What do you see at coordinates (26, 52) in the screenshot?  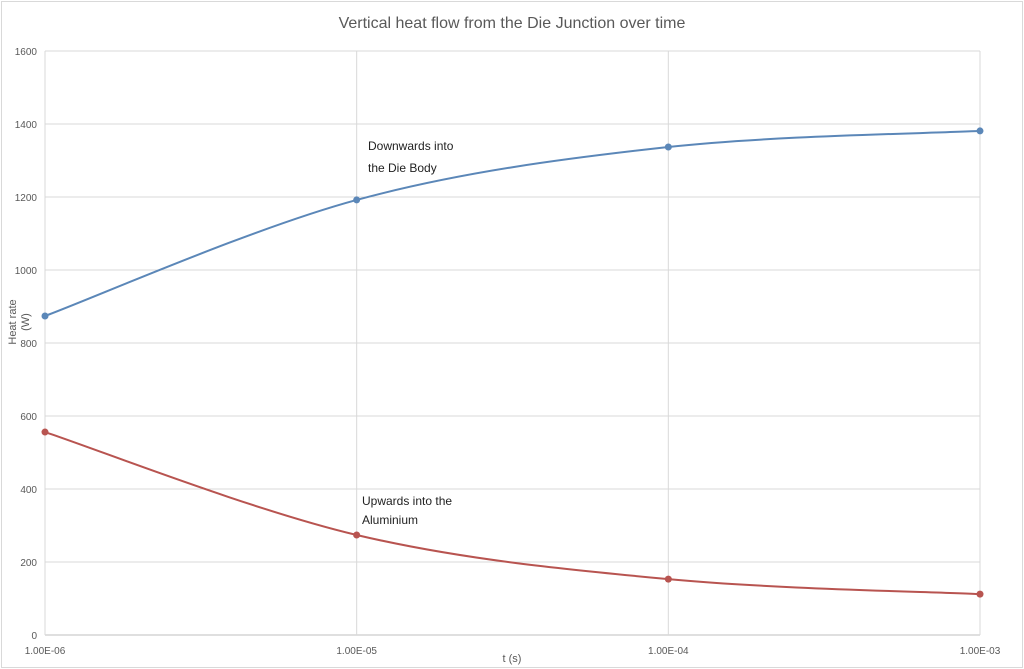 I see `y-tick-label: 1600` at bounding box center [26, 52].